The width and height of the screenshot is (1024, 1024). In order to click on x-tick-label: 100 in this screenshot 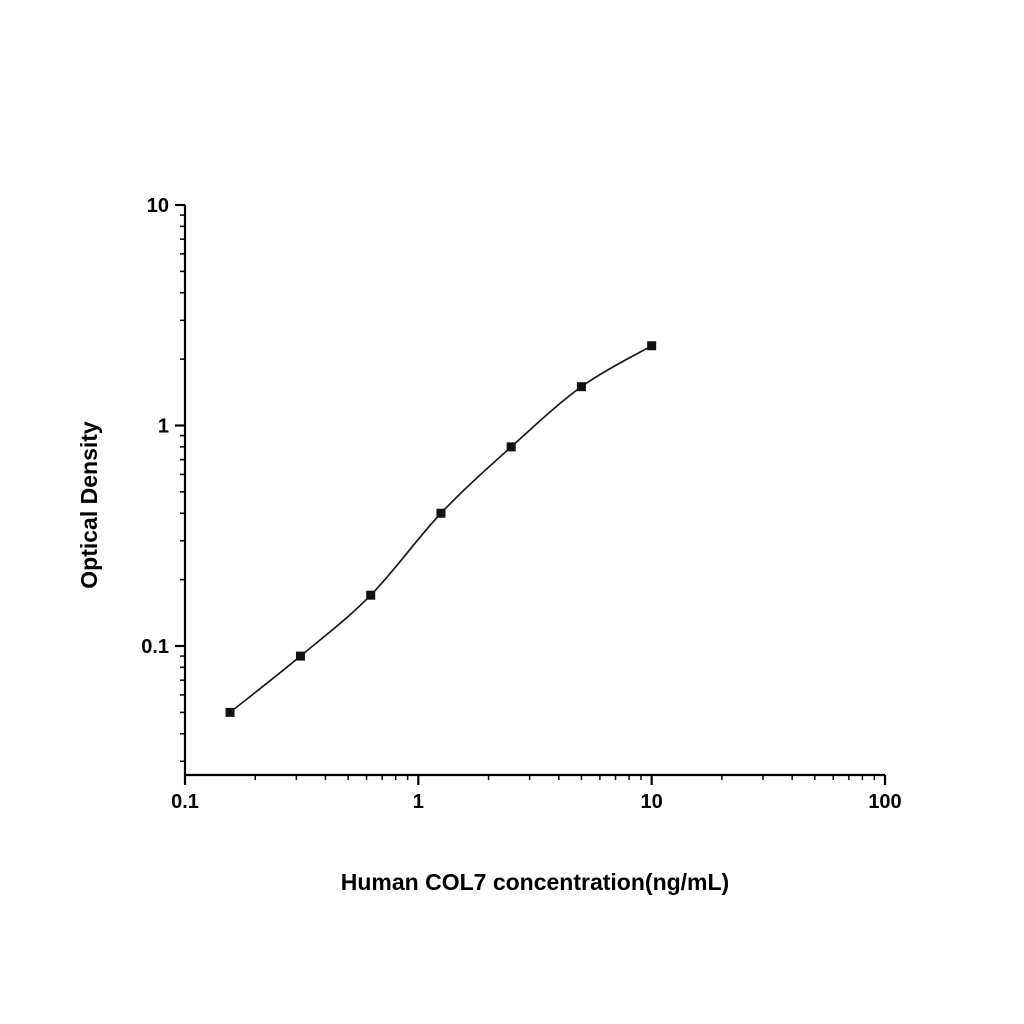, I will do `click(884, 802)`.